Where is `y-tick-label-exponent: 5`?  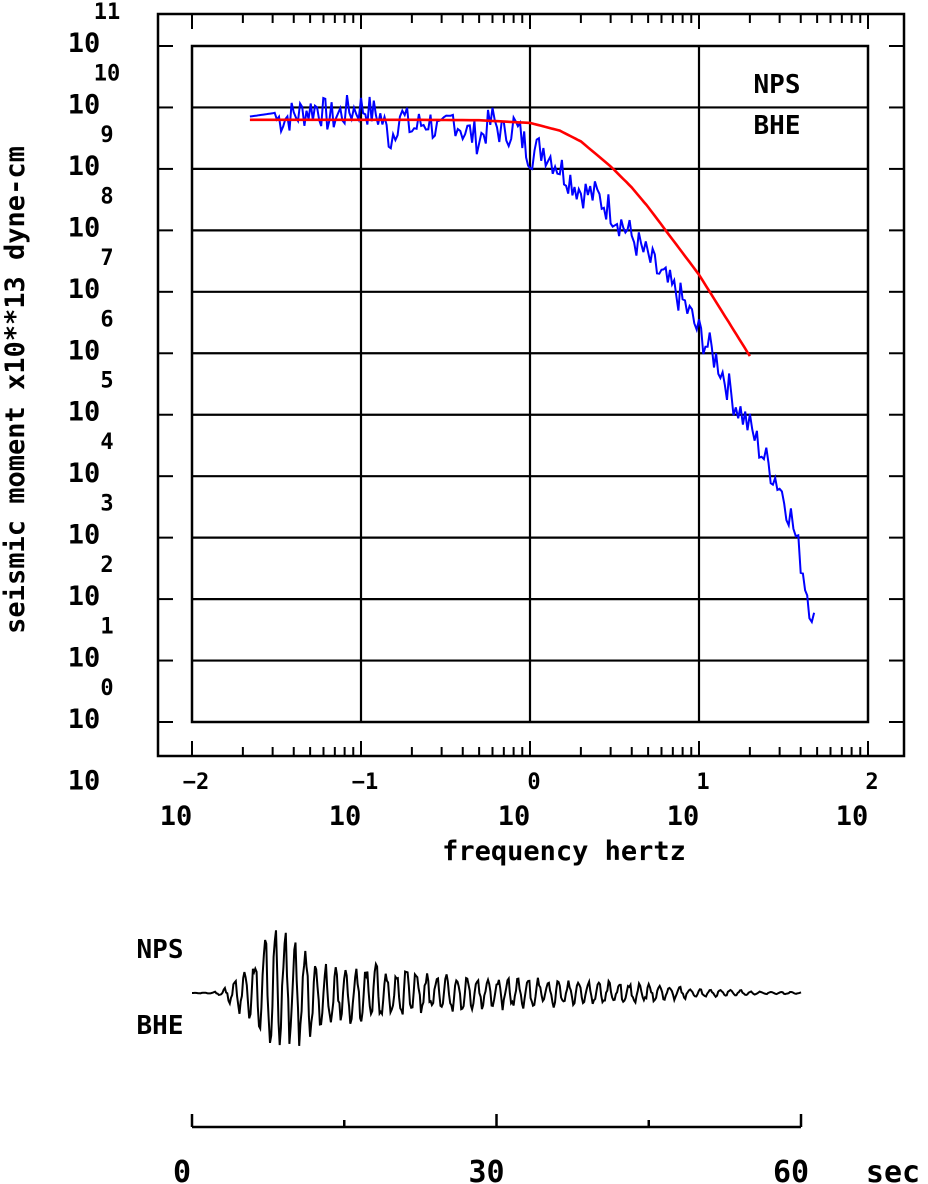 y-tick-label-exponent: 5 is located at coordinates (106, 381).